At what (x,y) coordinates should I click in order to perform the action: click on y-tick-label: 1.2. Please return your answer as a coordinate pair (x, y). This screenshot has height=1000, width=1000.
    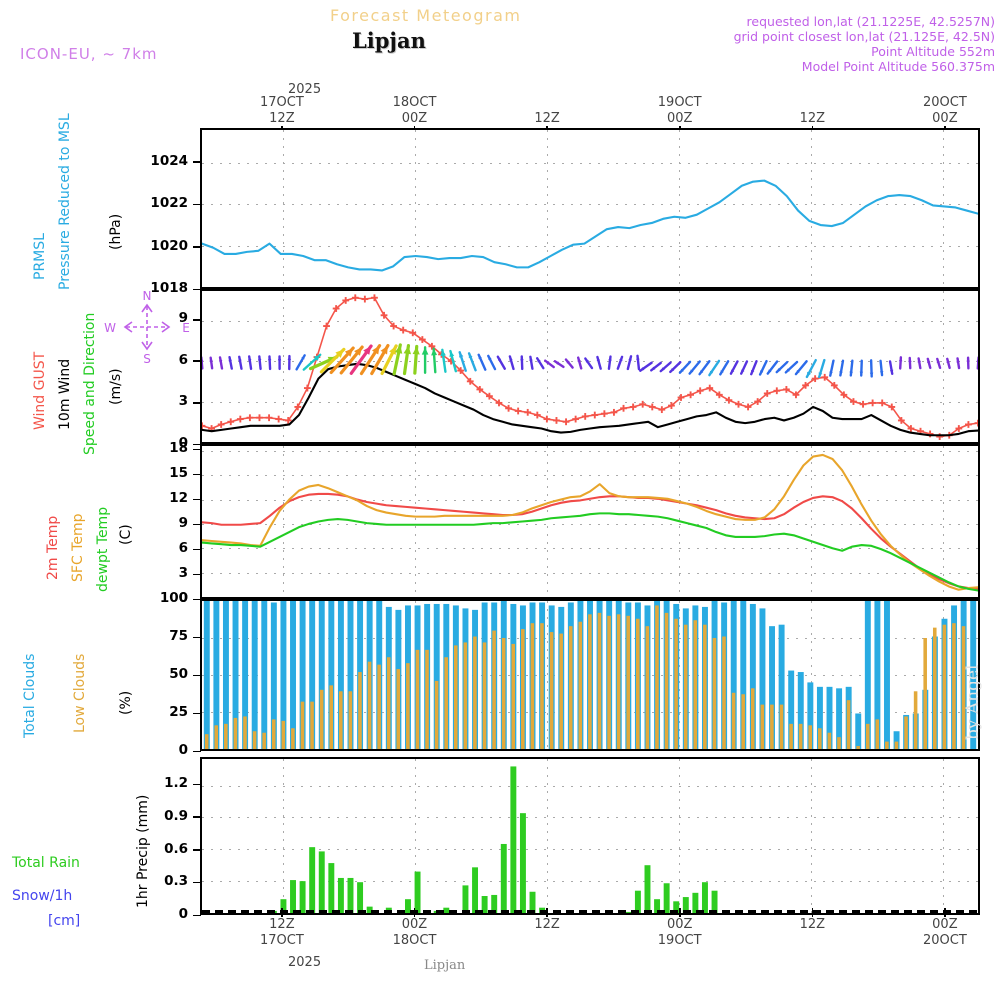
    Looking at the image, I should click on (176, 783).